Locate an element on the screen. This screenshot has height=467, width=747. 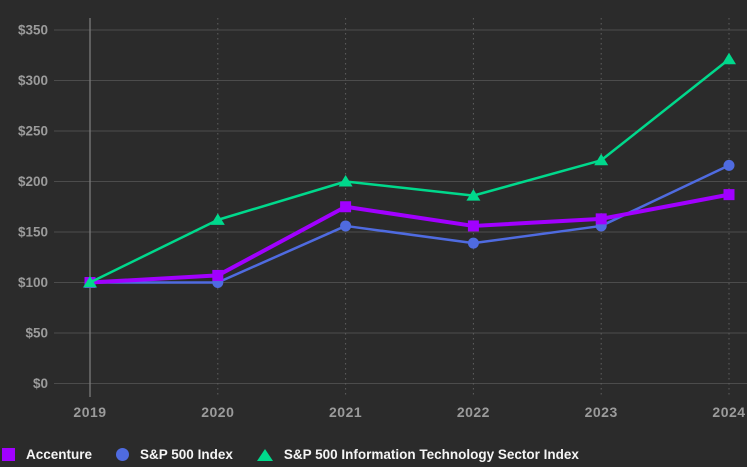
legend-label-sp500: S&P 500 Index is located at coordinates (186, 454).